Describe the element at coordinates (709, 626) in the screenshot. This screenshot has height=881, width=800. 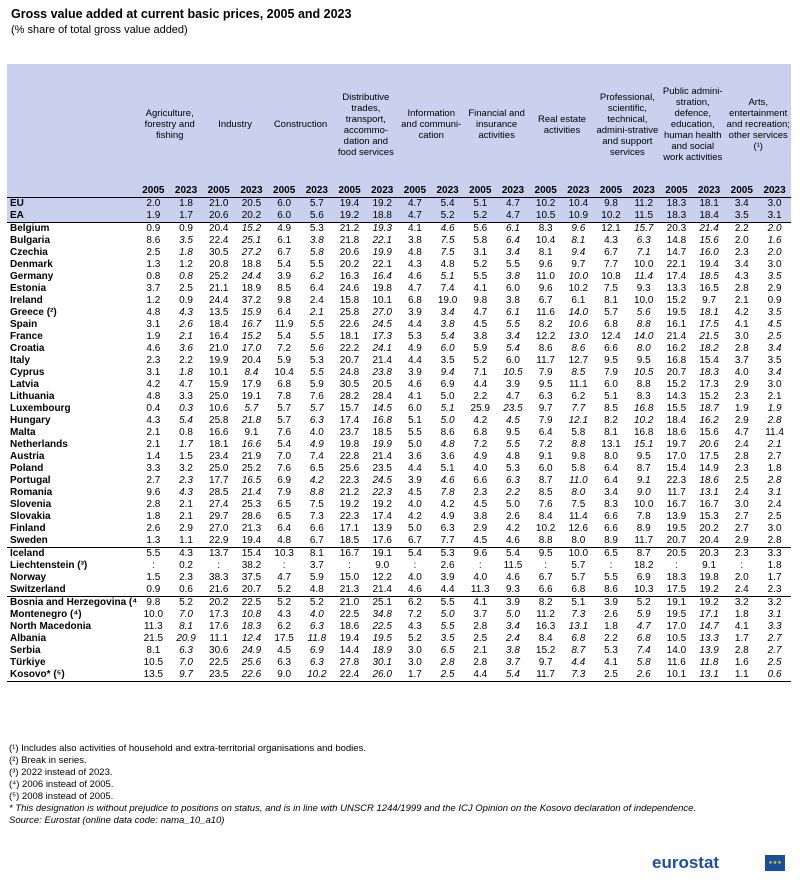
I see `value-cell: 14.7` at that location.